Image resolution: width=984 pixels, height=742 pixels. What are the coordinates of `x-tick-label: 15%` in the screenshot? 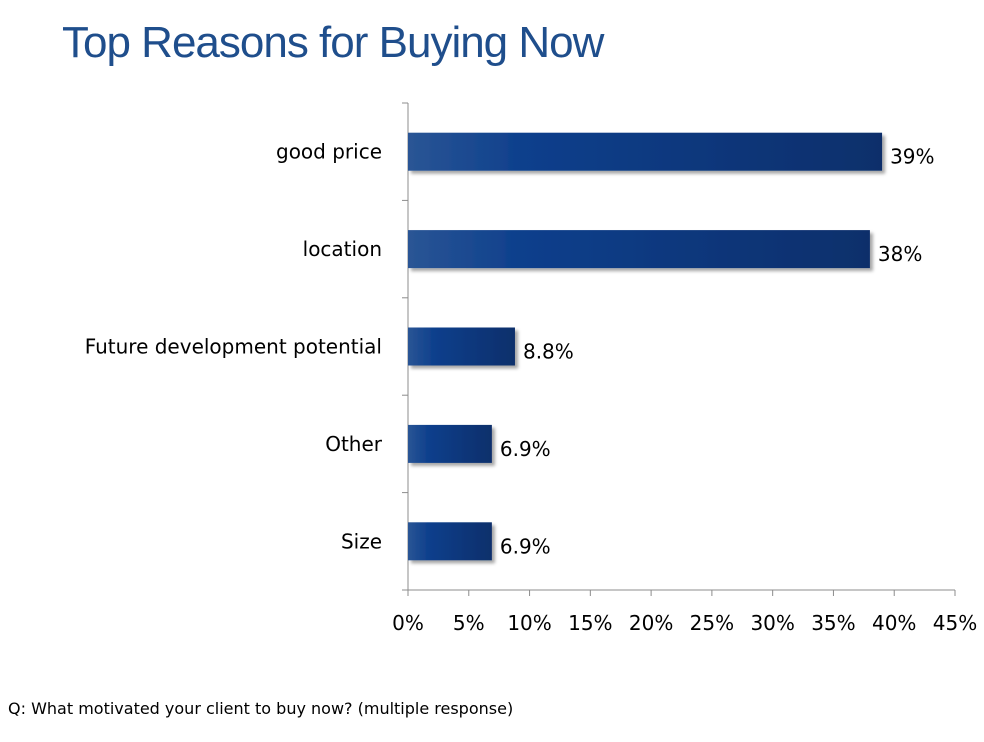 It's located at (590, 623).